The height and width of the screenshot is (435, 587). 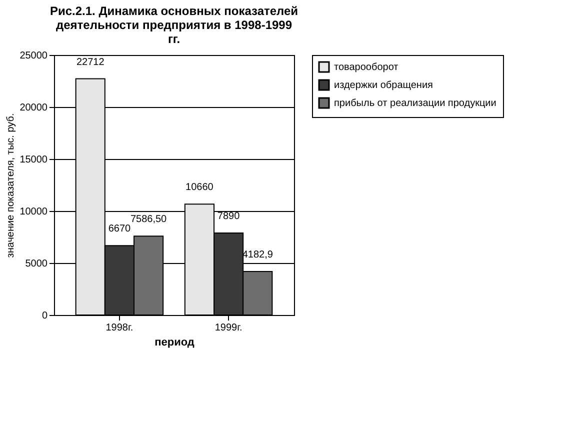 What do you see at coordinates (34, 160) in the screenshot?
I see `y-tick-label: 15000` at bounding box center [34, 160].